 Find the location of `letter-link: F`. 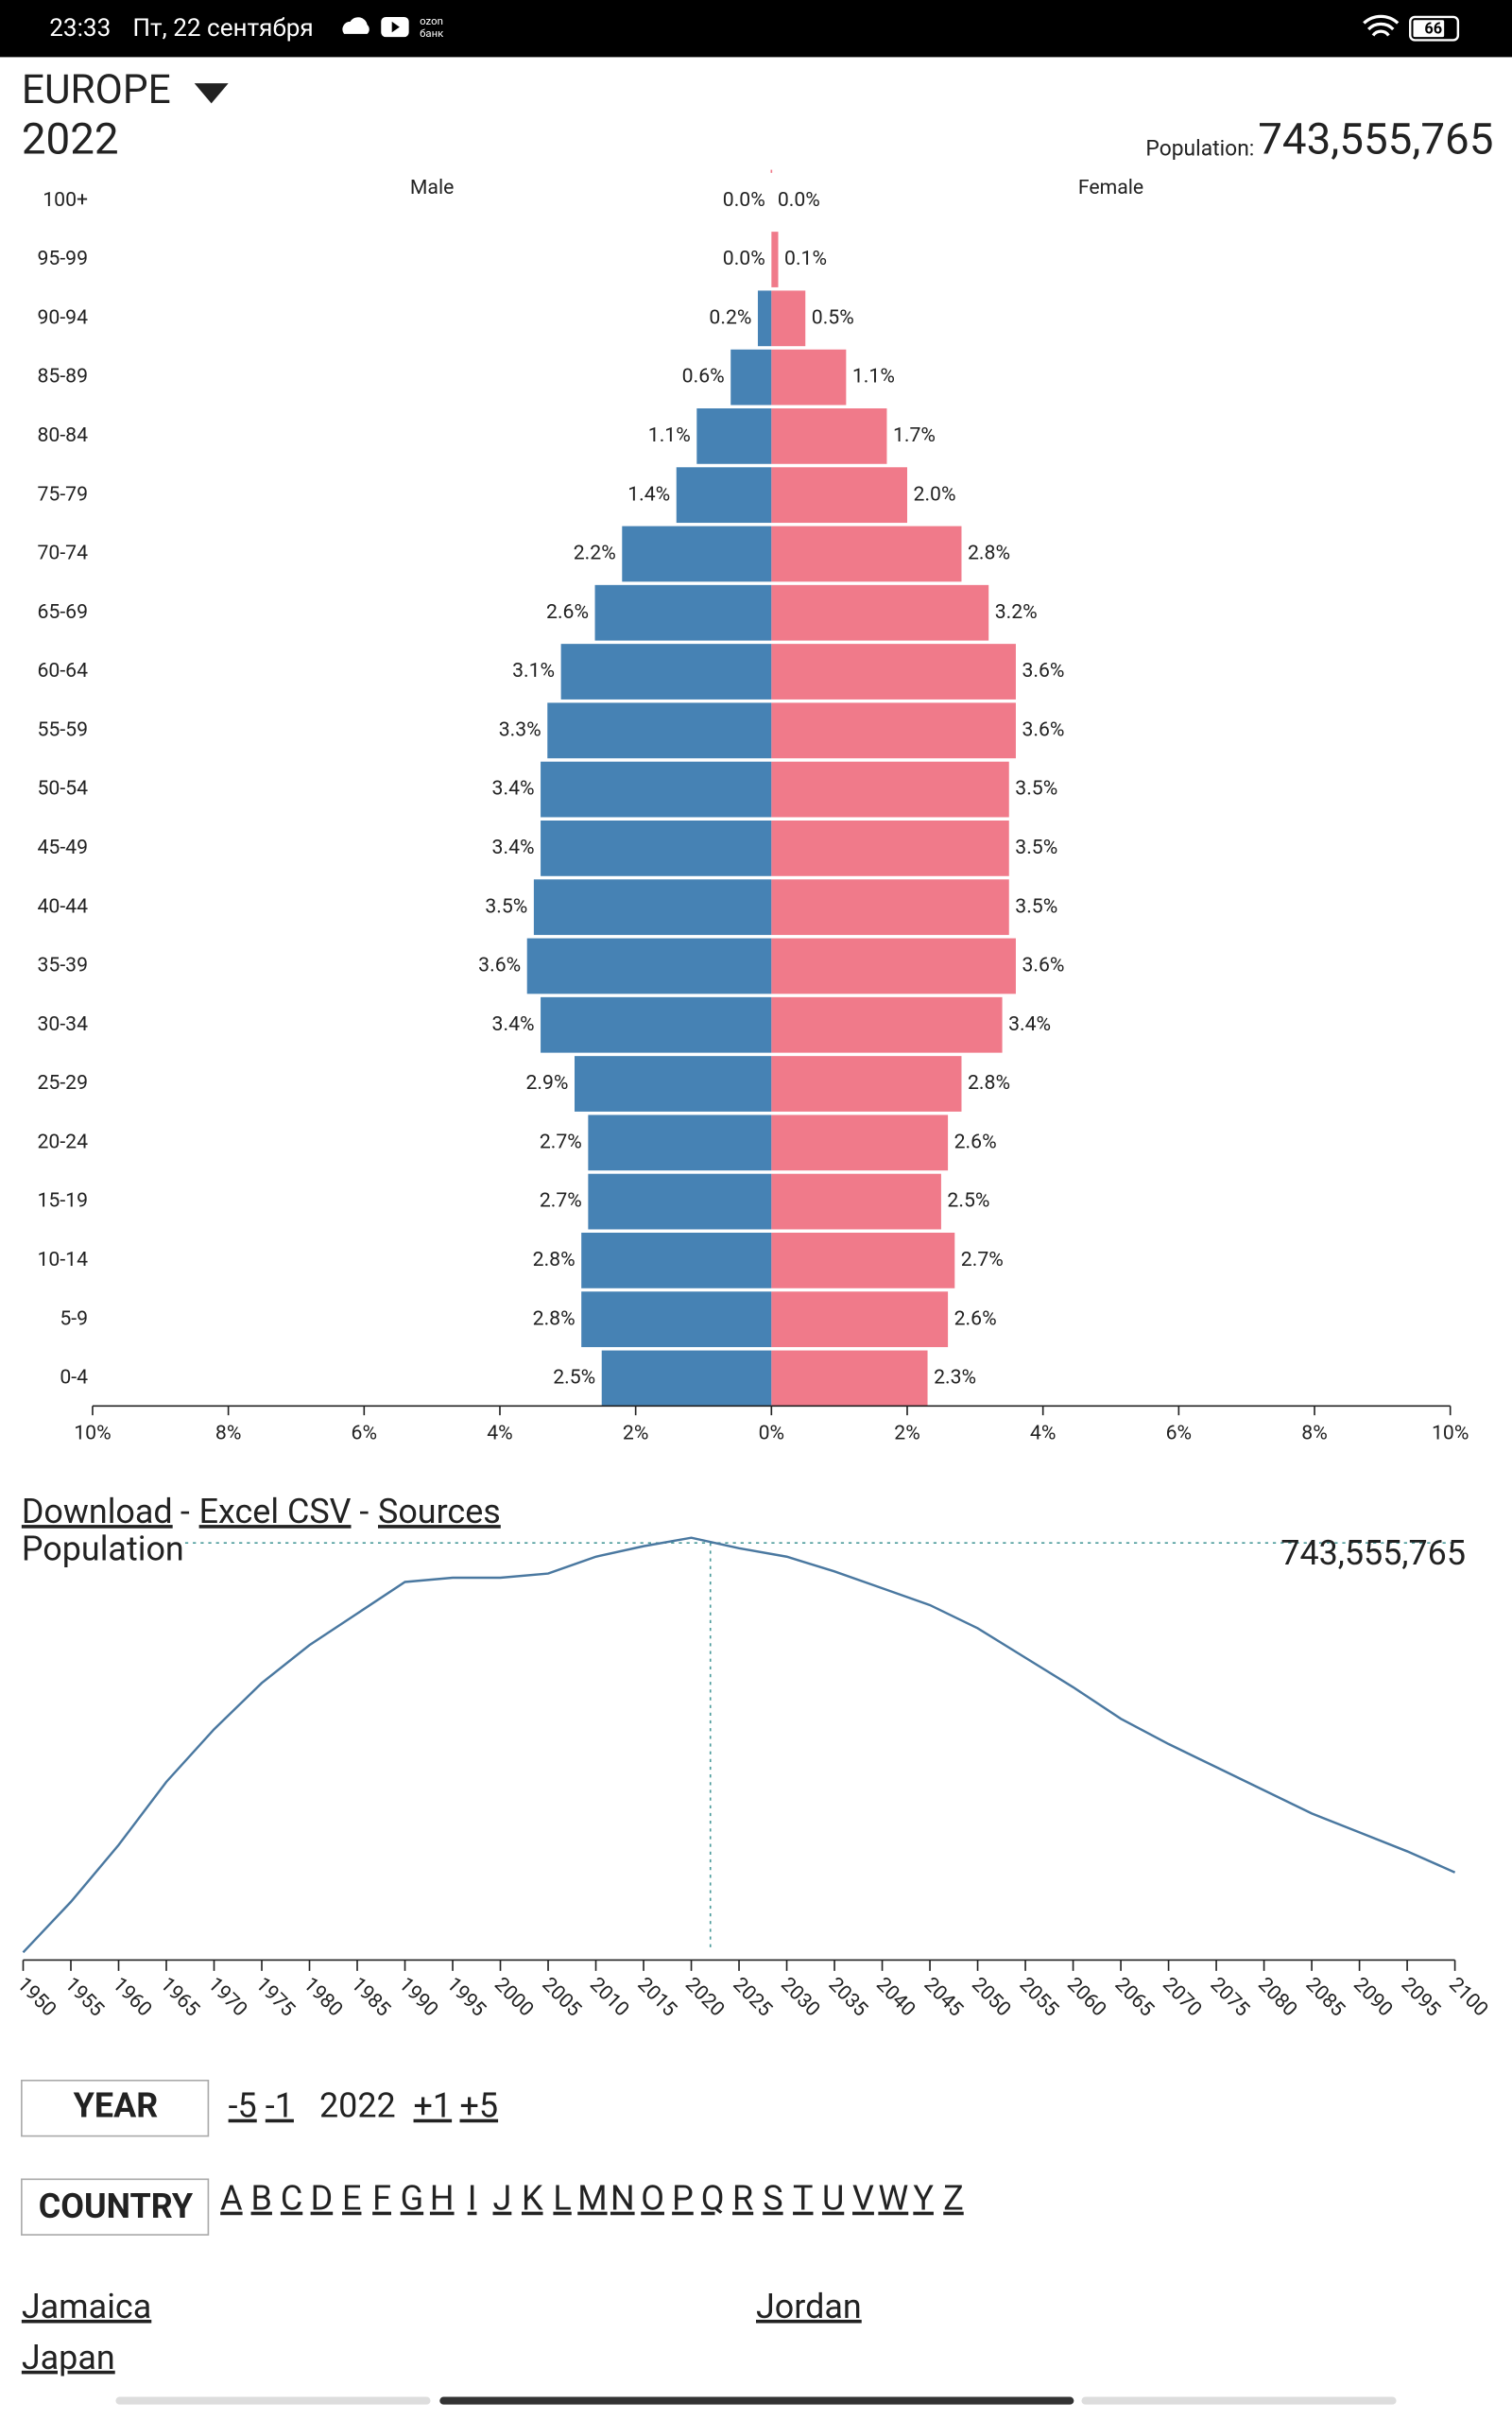

letter-link: F is located at coordinates (381, 2199).